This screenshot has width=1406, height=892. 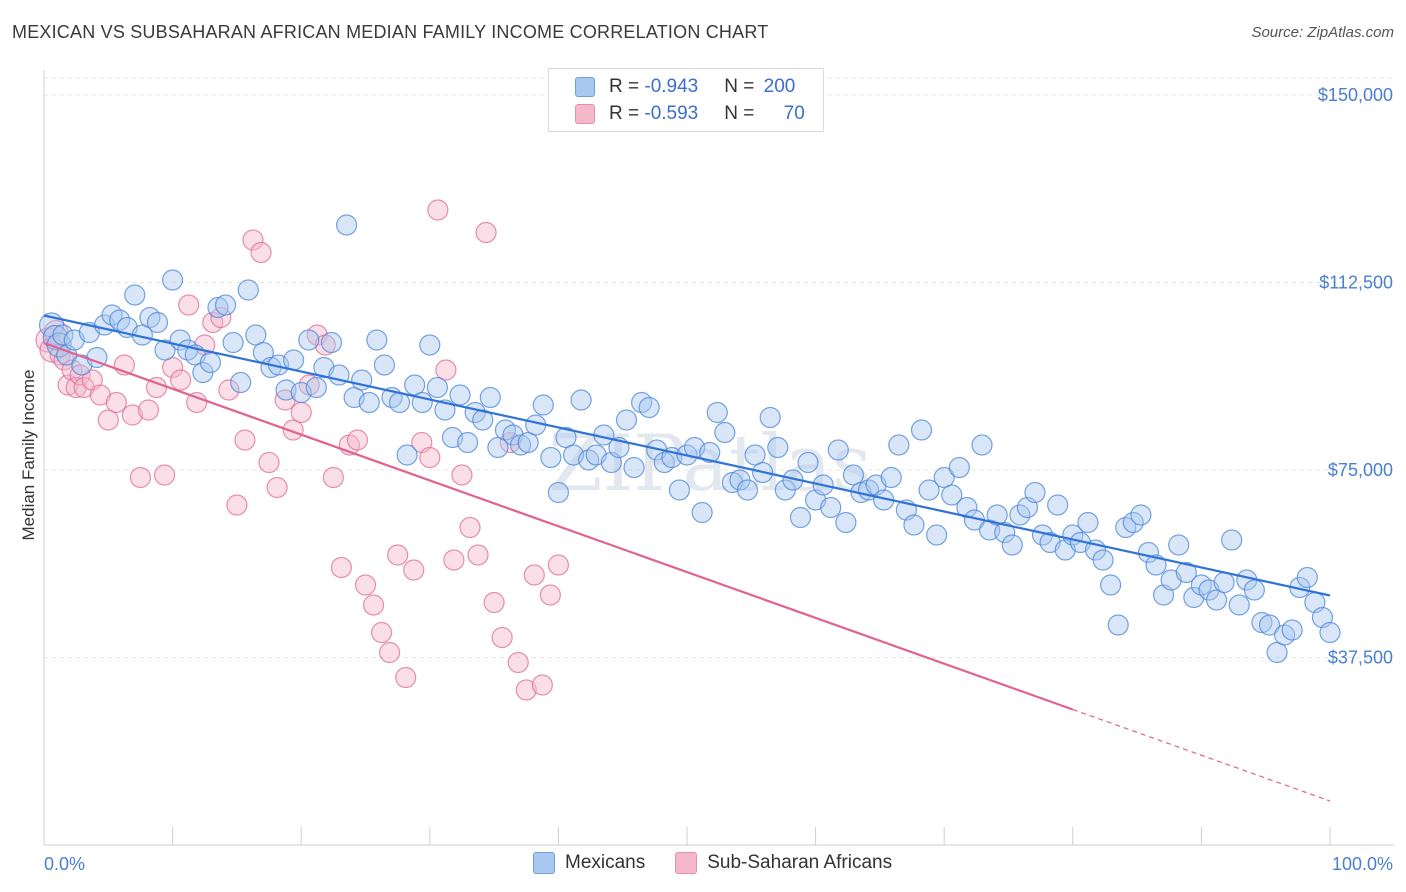 I want to click on y-tick-label: $75,000, so click(x=1360, y=470).